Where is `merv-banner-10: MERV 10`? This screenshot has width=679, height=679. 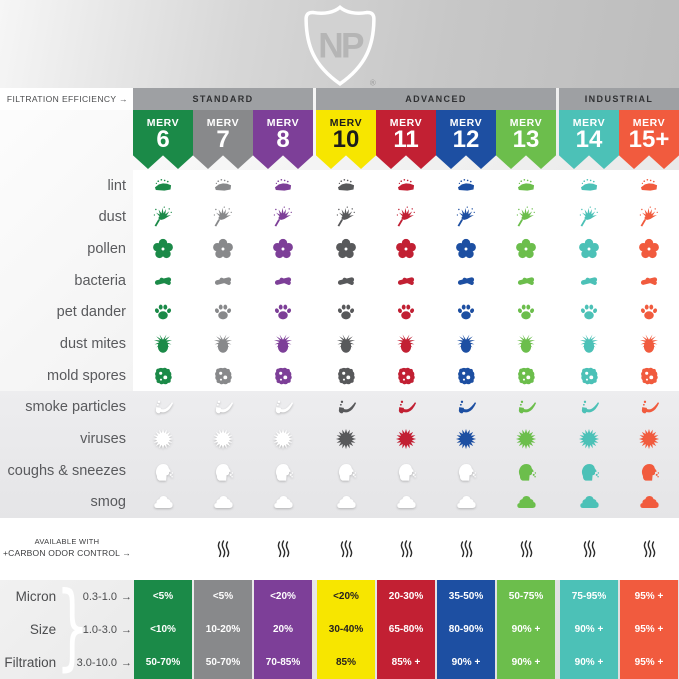 merv-banner-10: MERV 10 is located at coordinates (346, 139).